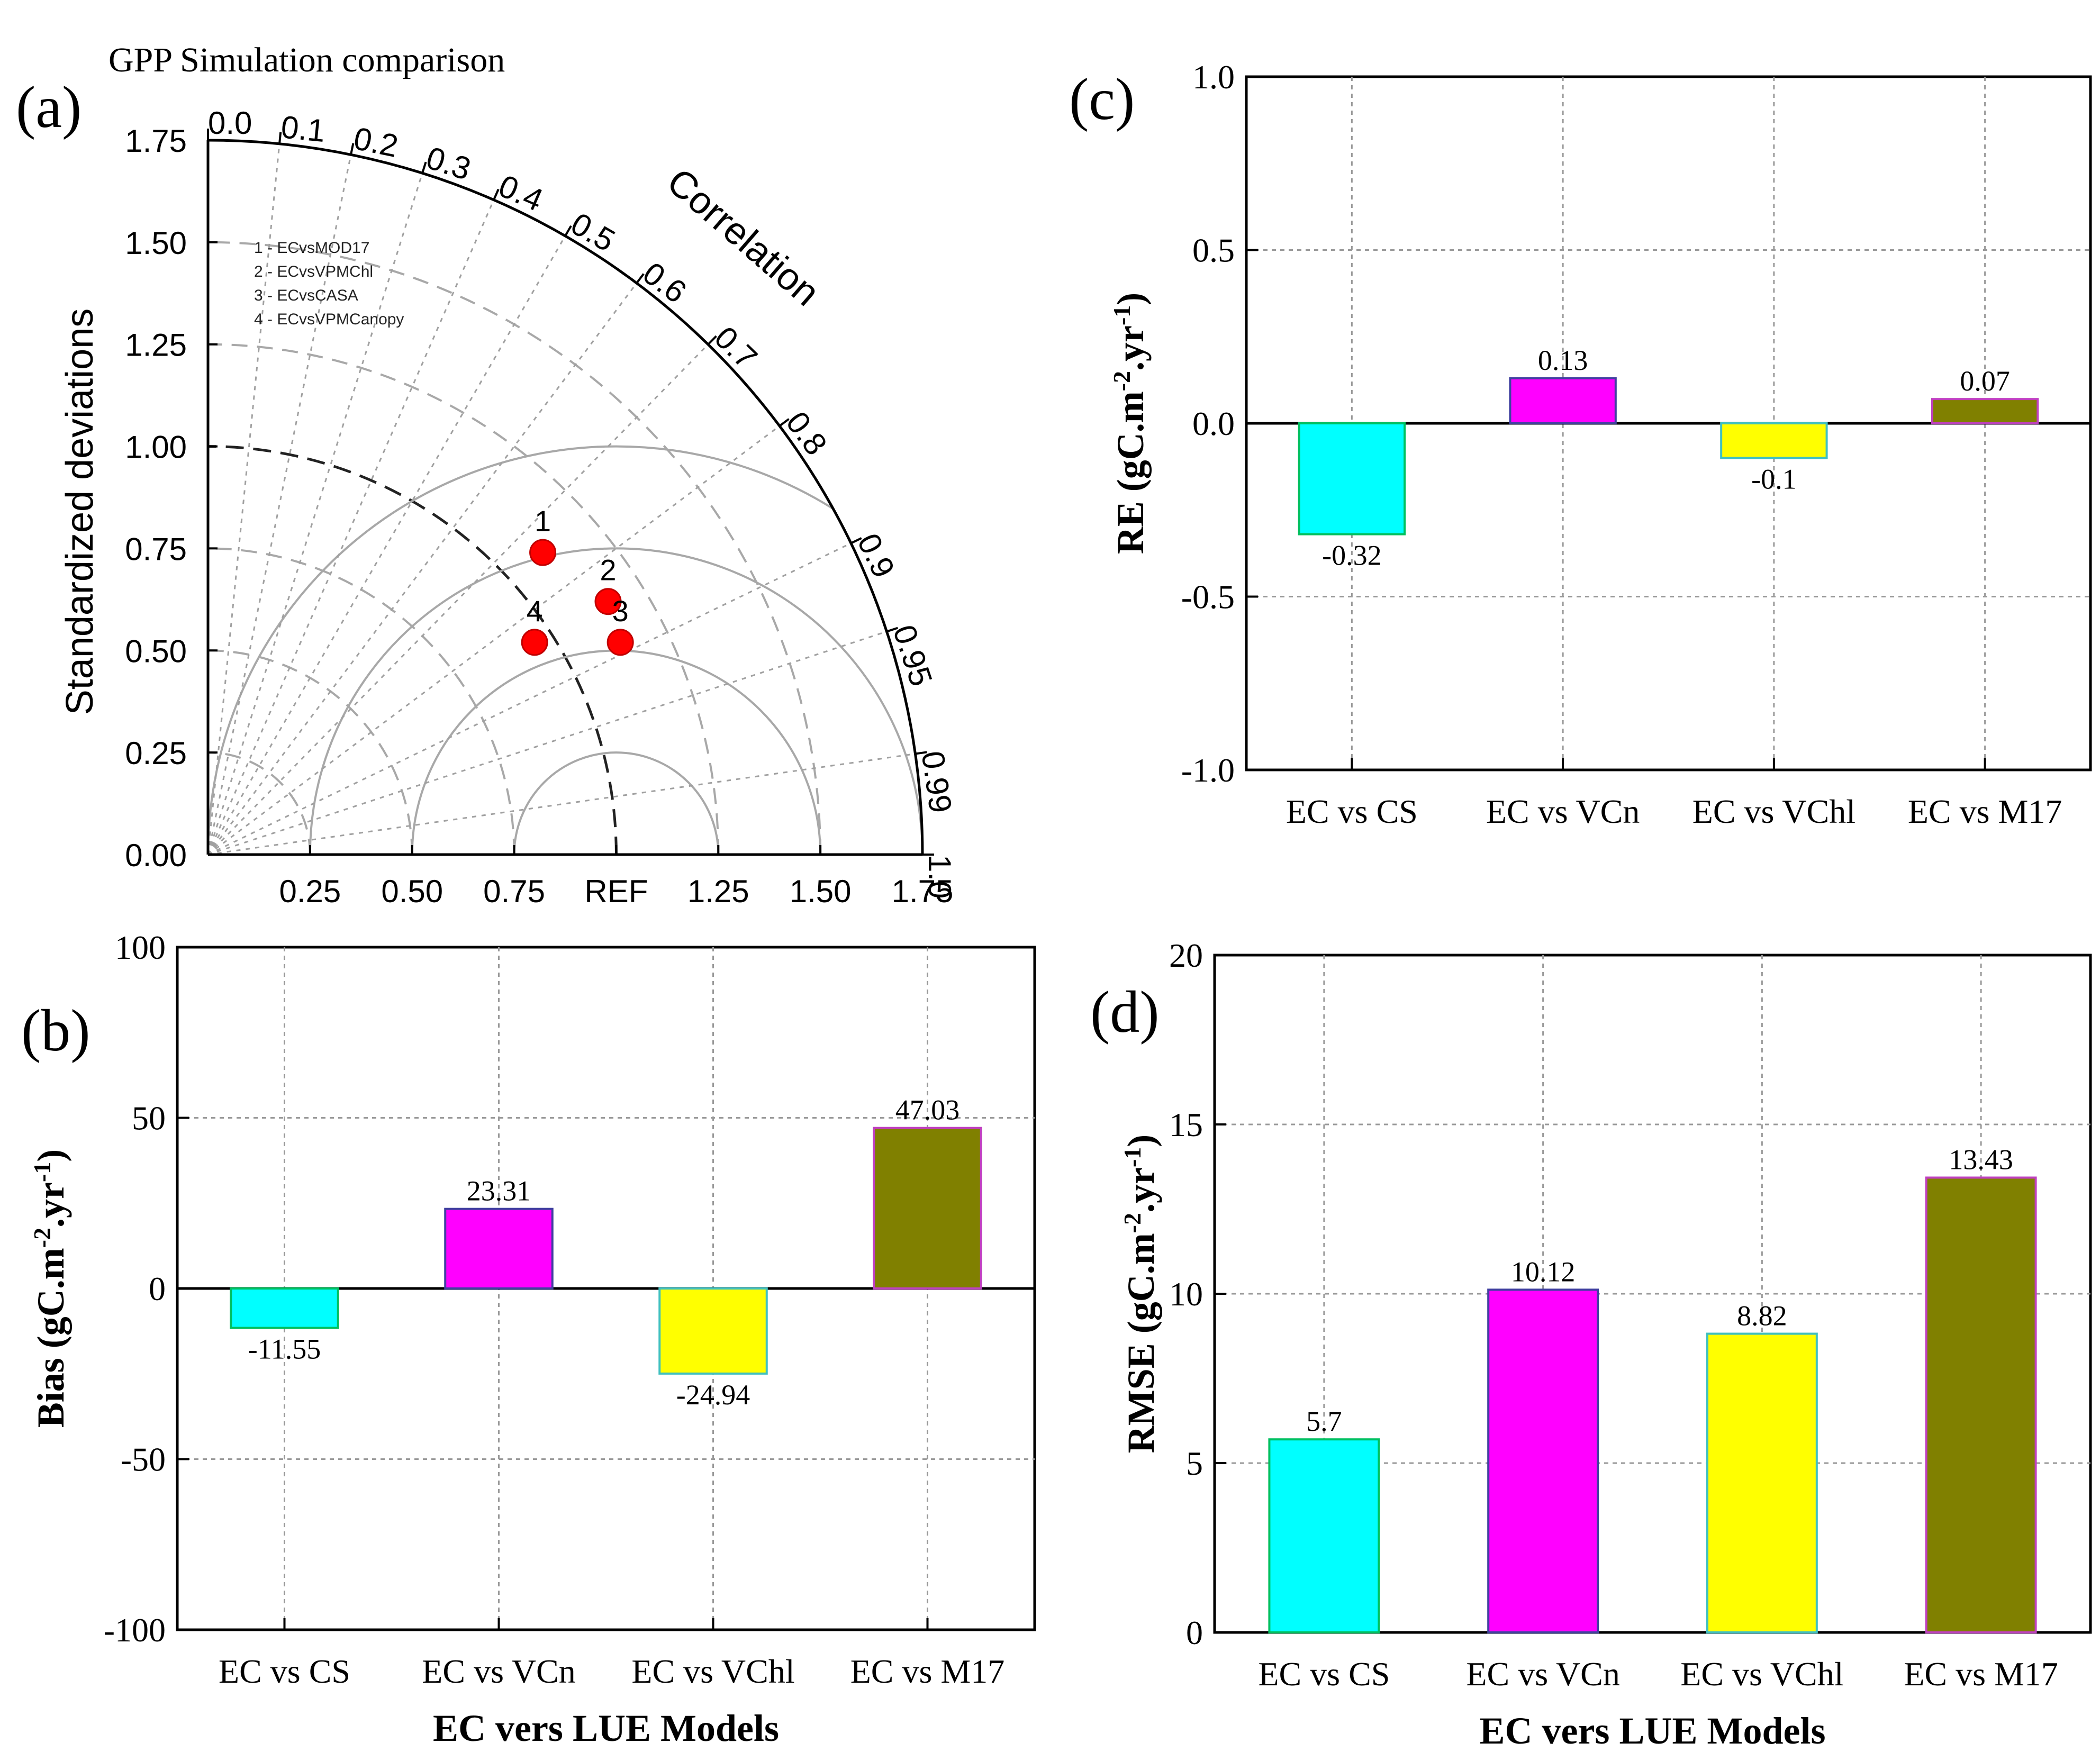 This screenshot has height=1761, width=2100. I want to click on bar-value-label: -11.55, so click(284, 1349).